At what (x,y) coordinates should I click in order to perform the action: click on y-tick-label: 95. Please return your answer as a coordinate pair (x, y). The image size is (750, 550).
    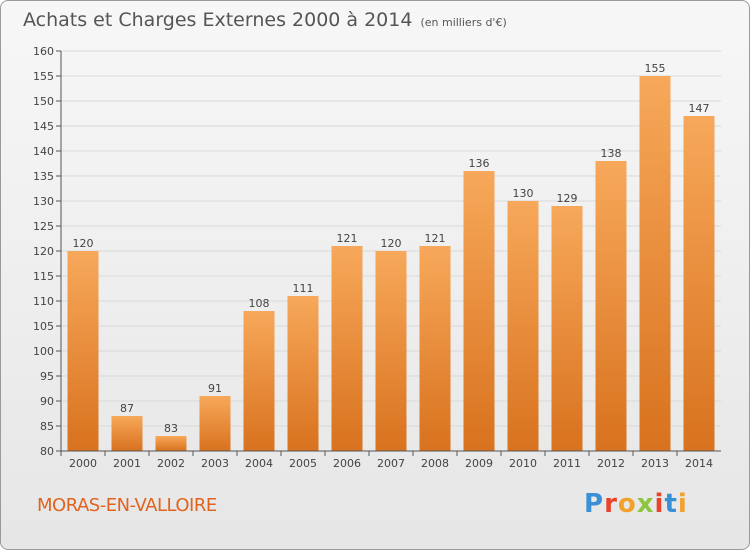
    Looking at the image, I should click on (47, 376).